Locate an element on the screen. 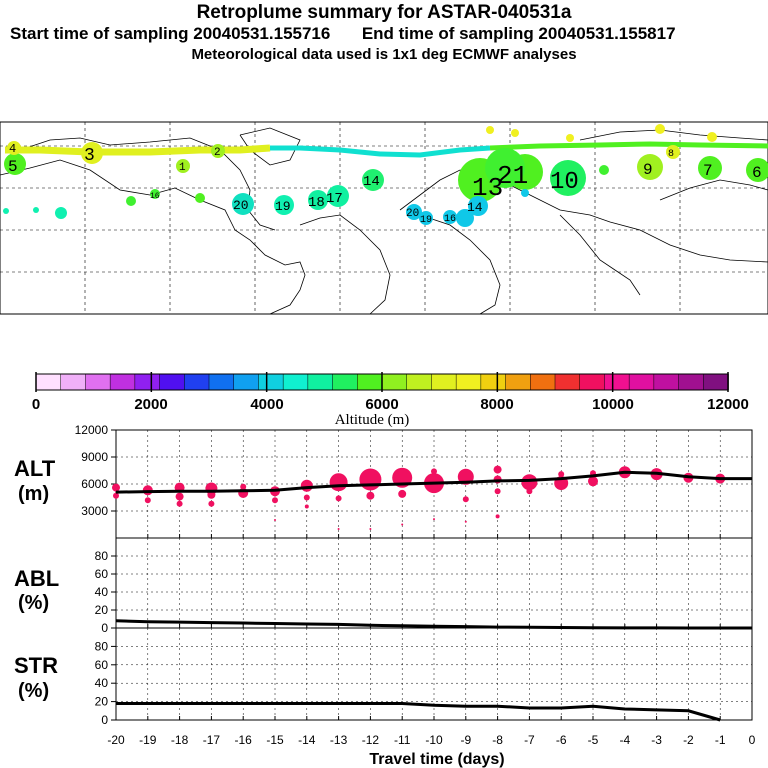 The width and height of the screenshot is (768, 768). x-tick-label: -2 is located at coordinates (688, 740).